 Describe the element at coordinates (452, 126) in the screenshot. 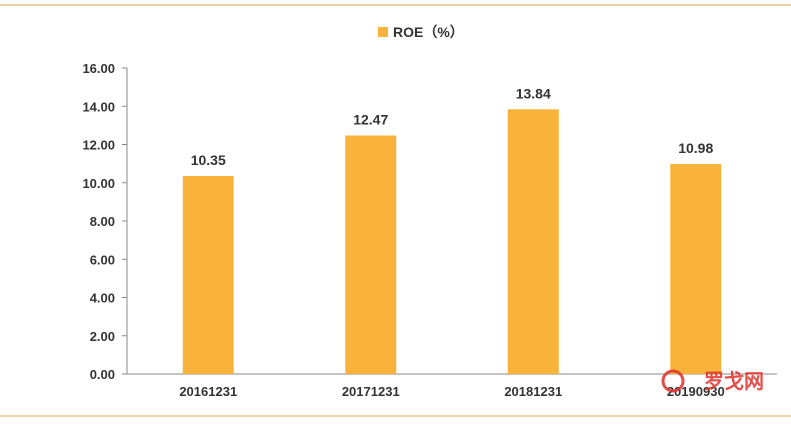

I see `data-labels: 10.35 12.47 13.84 10.98` at that location.